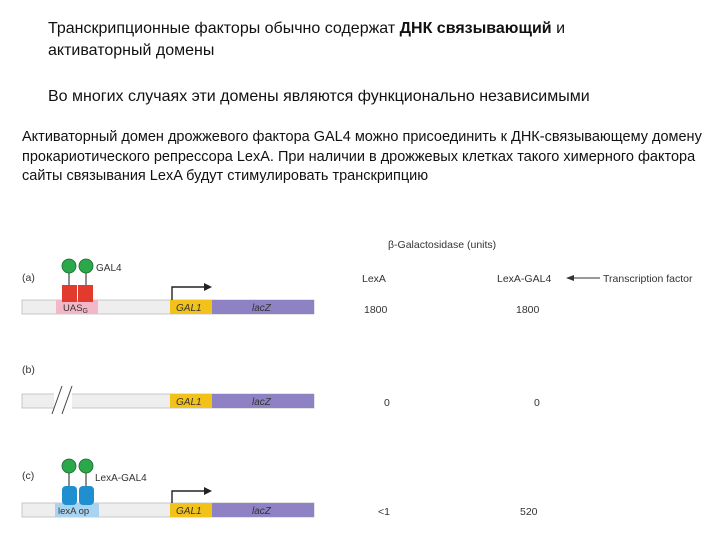 The height and width of the screenshot is (540, 720). I want to click on column-lexa: LexA, so click(374, 279).